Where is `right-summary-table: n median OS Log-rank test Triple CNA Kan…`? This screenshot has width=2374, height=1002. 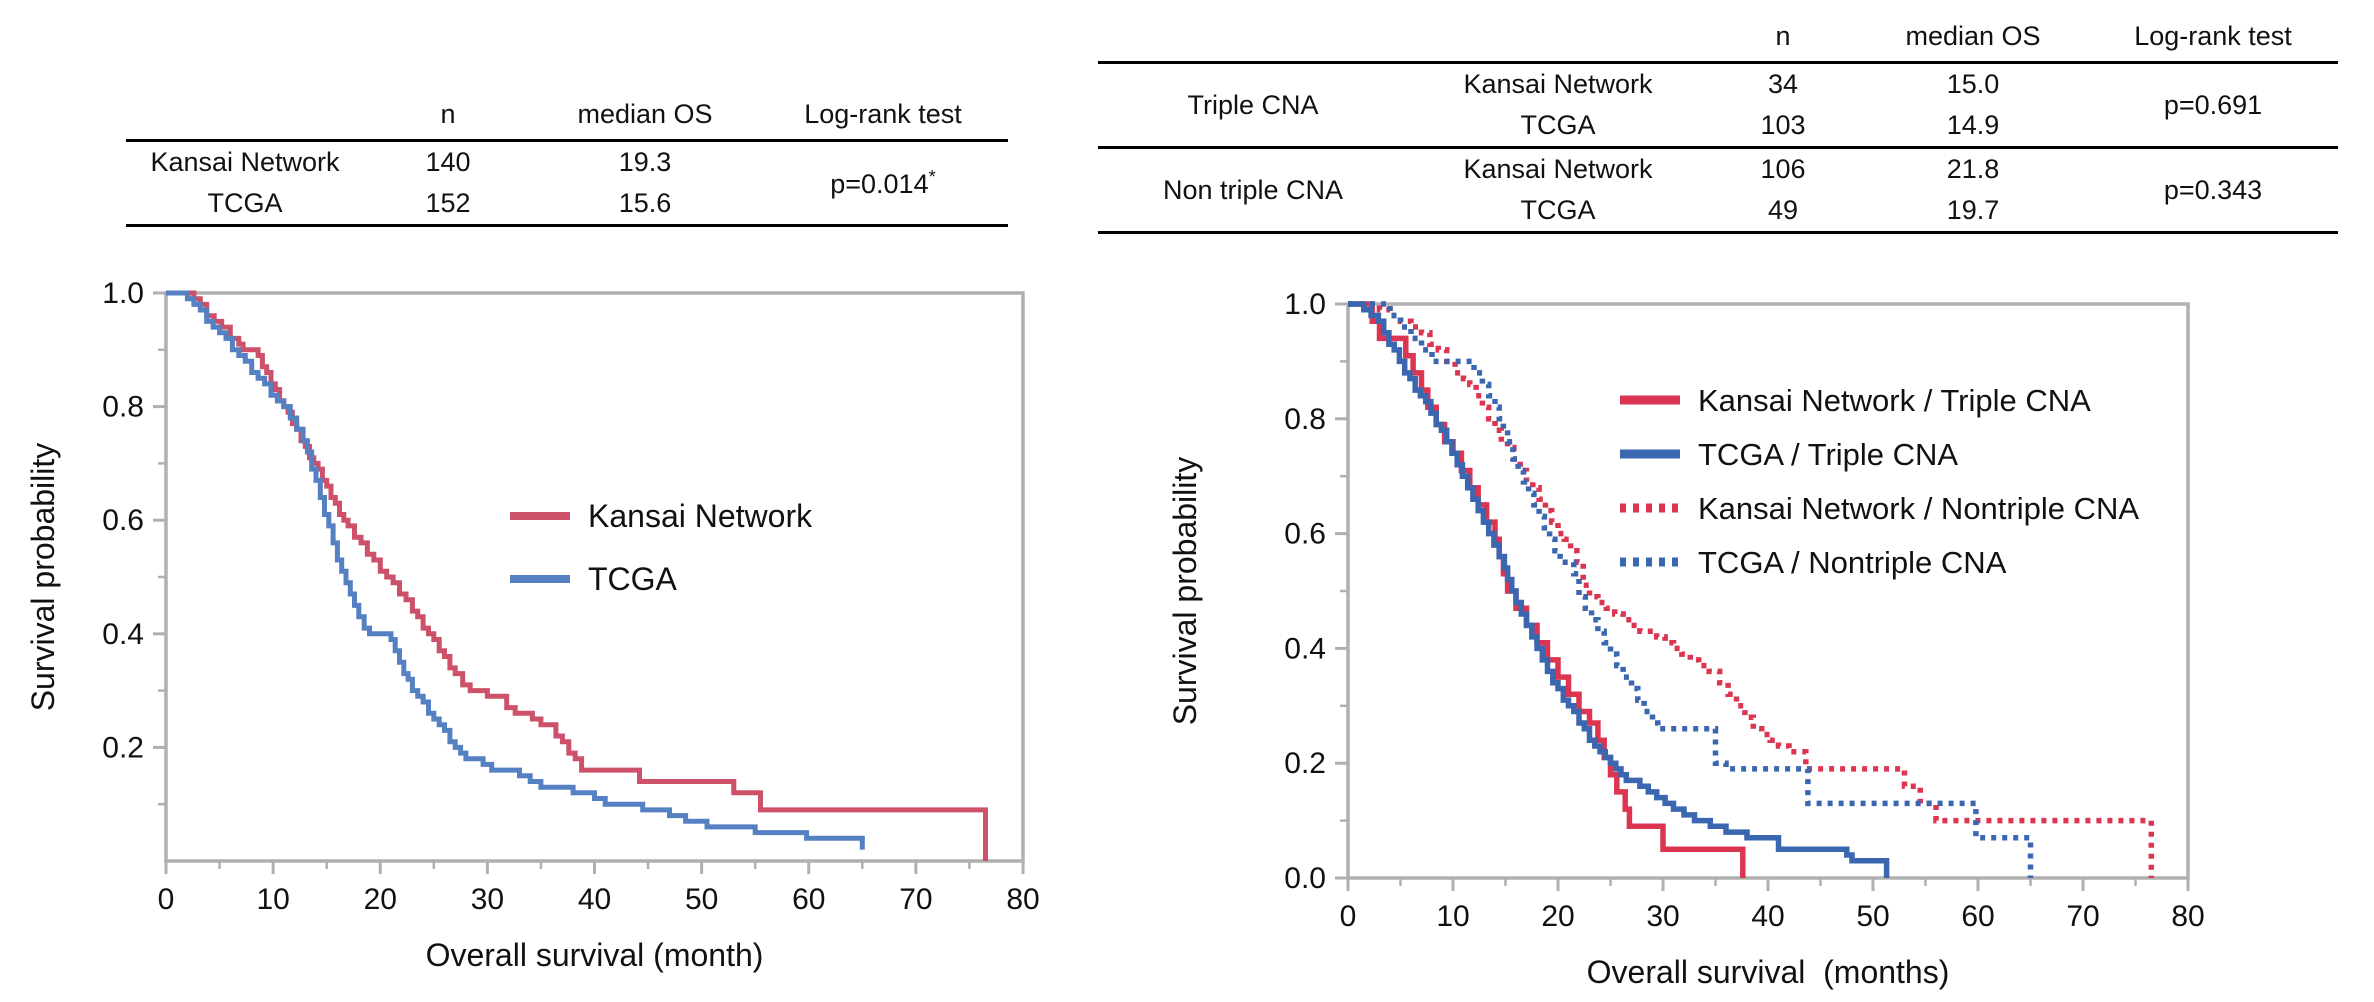 right-summary-table: n median OS Log-rank test Triple CNA Kan… is located at coordinates (1718, 125).